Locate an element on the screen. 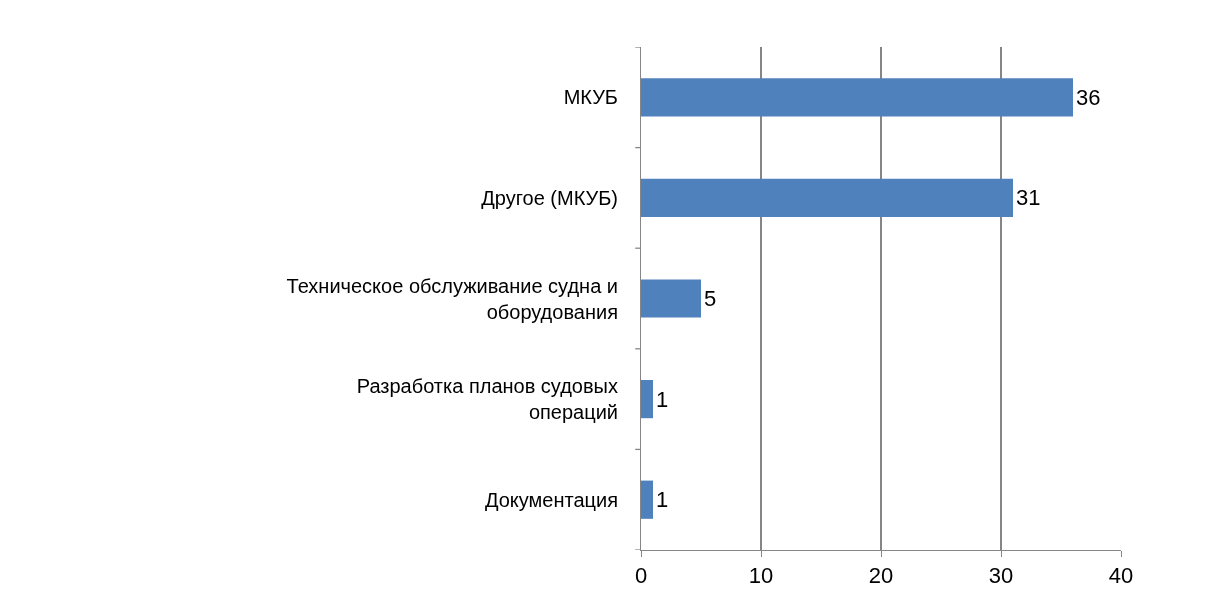 This screenshot has height=606, width=1205. data-label: 5 is located at coordinates (710, 298).